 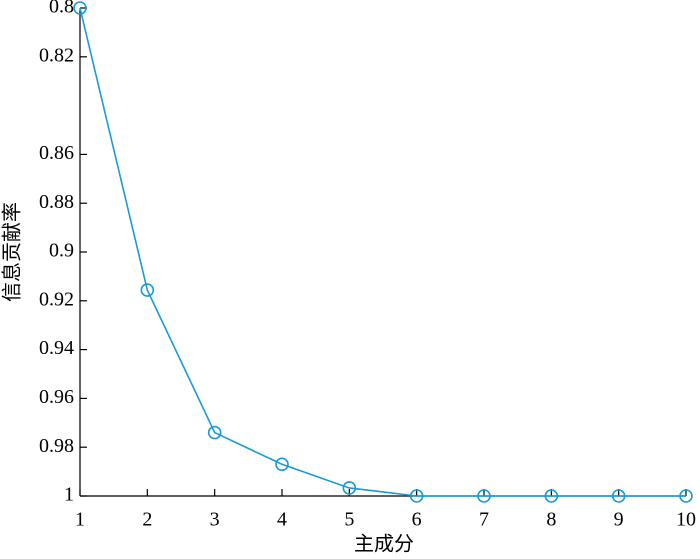 What do you see at coordinates (12, 252) in the screenshot?
I see `y-axis-label: 信息贡献率` at bounding box center [12, 252].